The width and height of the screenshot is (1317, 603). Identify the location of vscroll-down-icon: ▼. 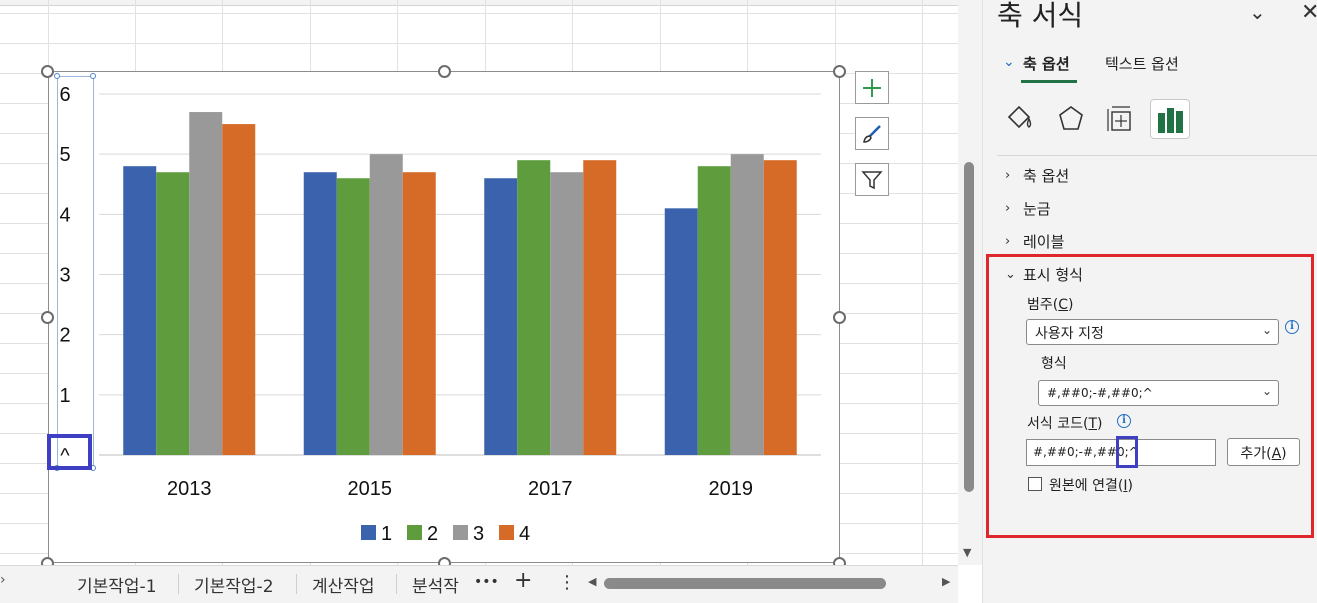
(967, 552).